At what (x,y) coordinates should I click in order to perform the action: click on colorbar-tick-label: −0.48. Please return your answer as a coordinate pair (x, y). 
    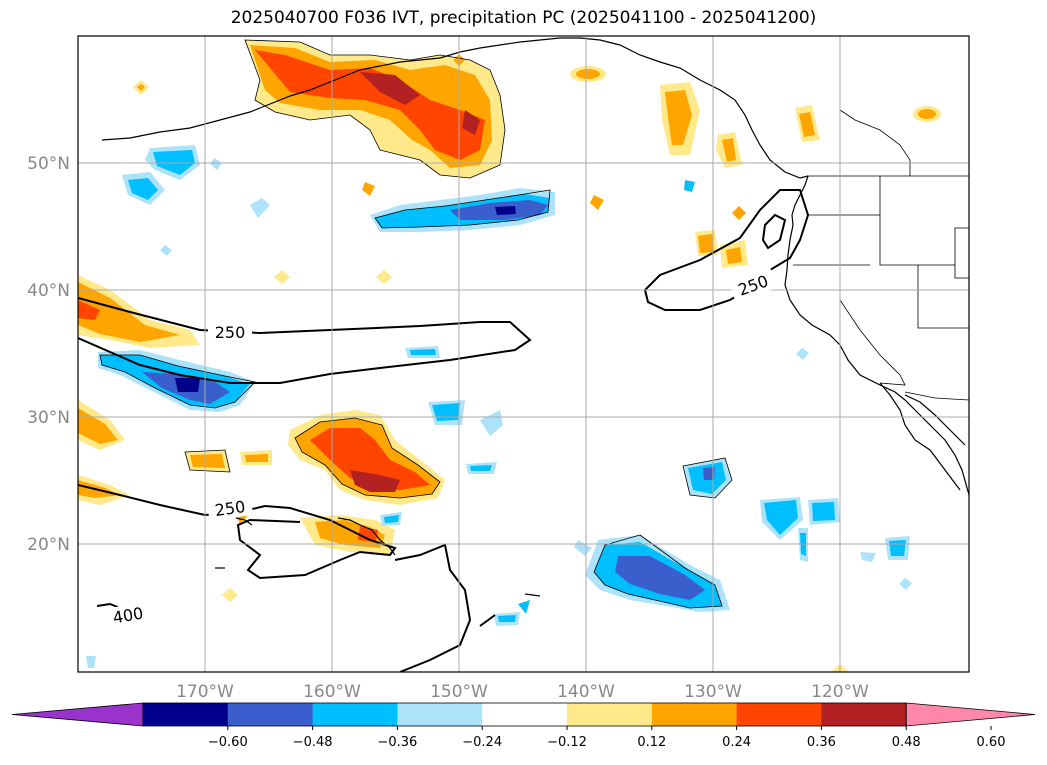
    Looking at the image, I should click on (313, 742).